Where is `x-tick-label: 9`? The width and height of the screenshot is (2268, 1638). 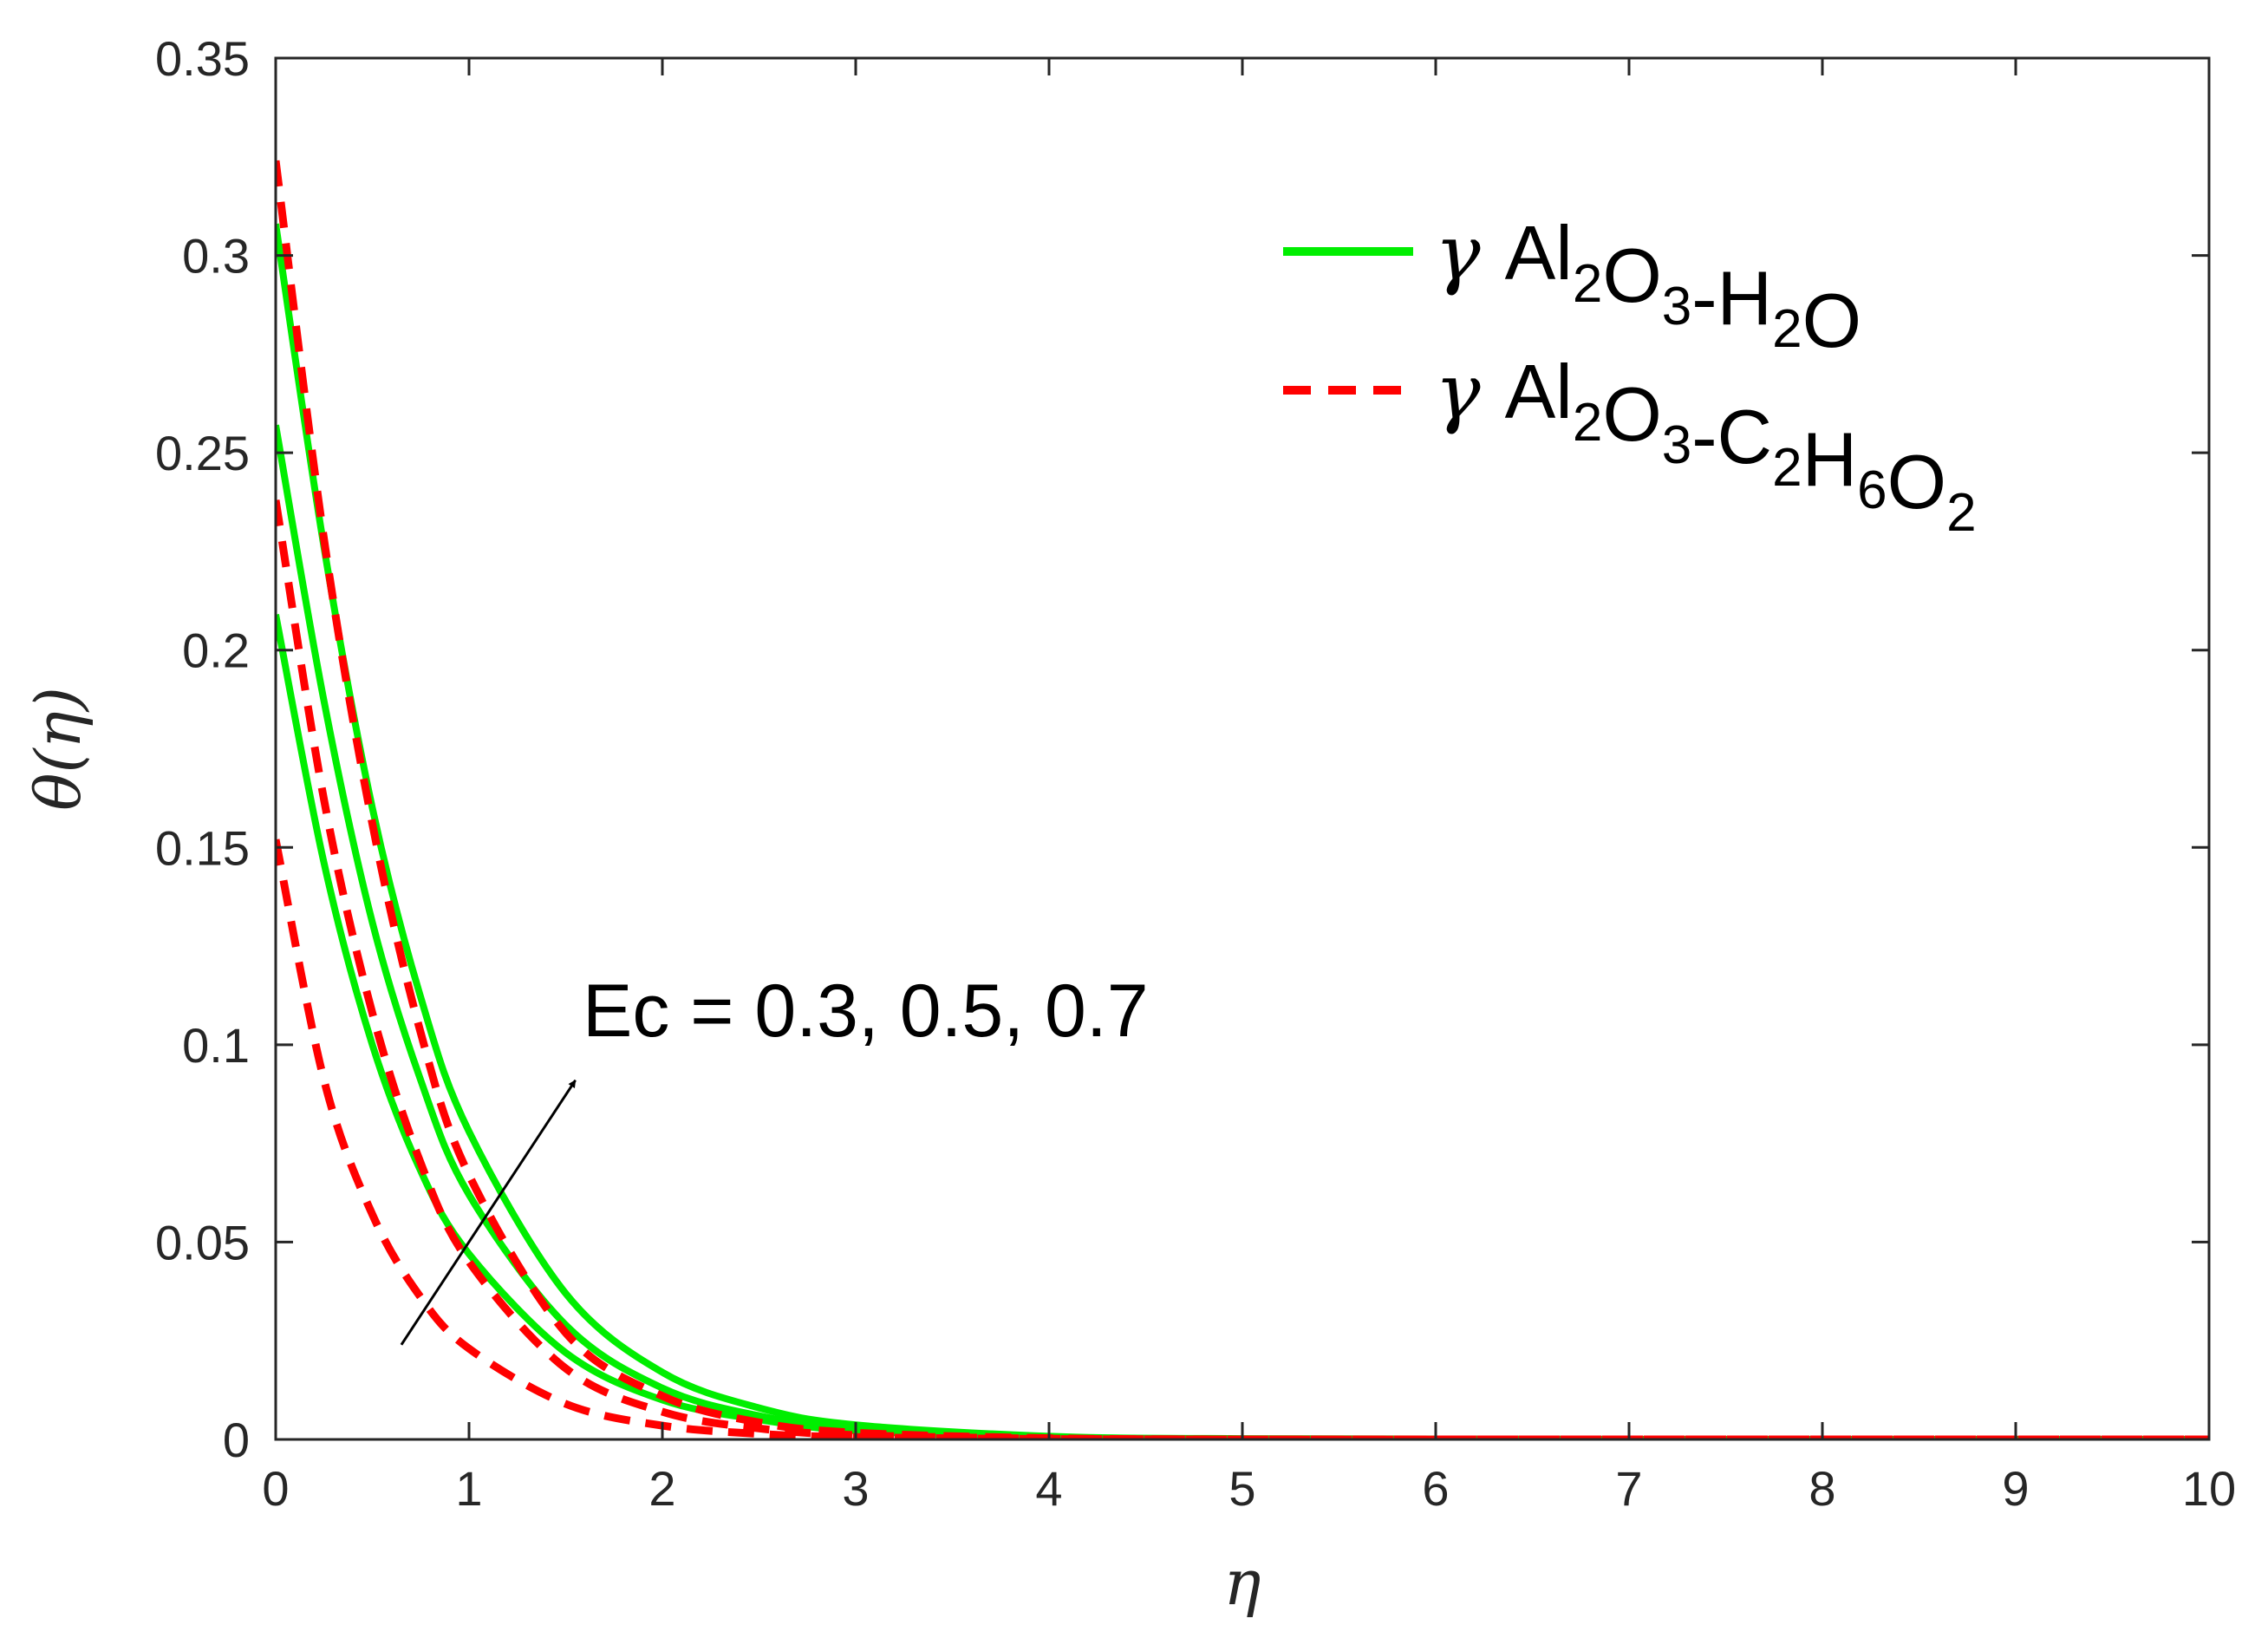
x-tick-label: 9 is located at coordinates (2015, 1488).